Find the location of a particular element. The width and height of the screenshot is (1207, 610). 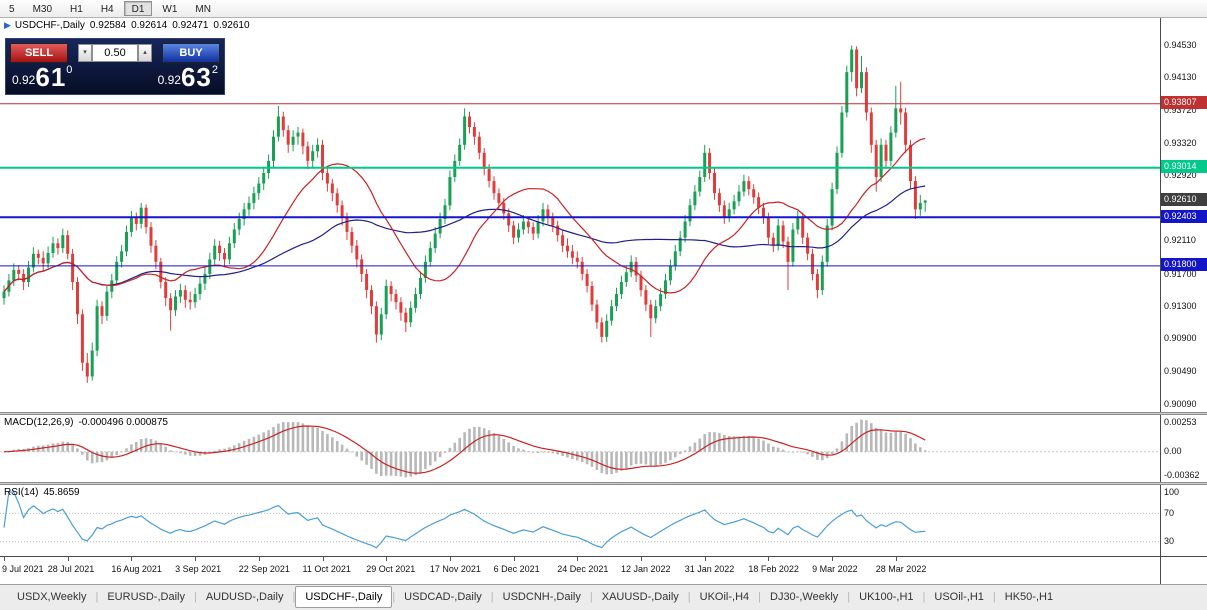

price-axis-label: 0.94530 is located at coordinates (1180, 45).